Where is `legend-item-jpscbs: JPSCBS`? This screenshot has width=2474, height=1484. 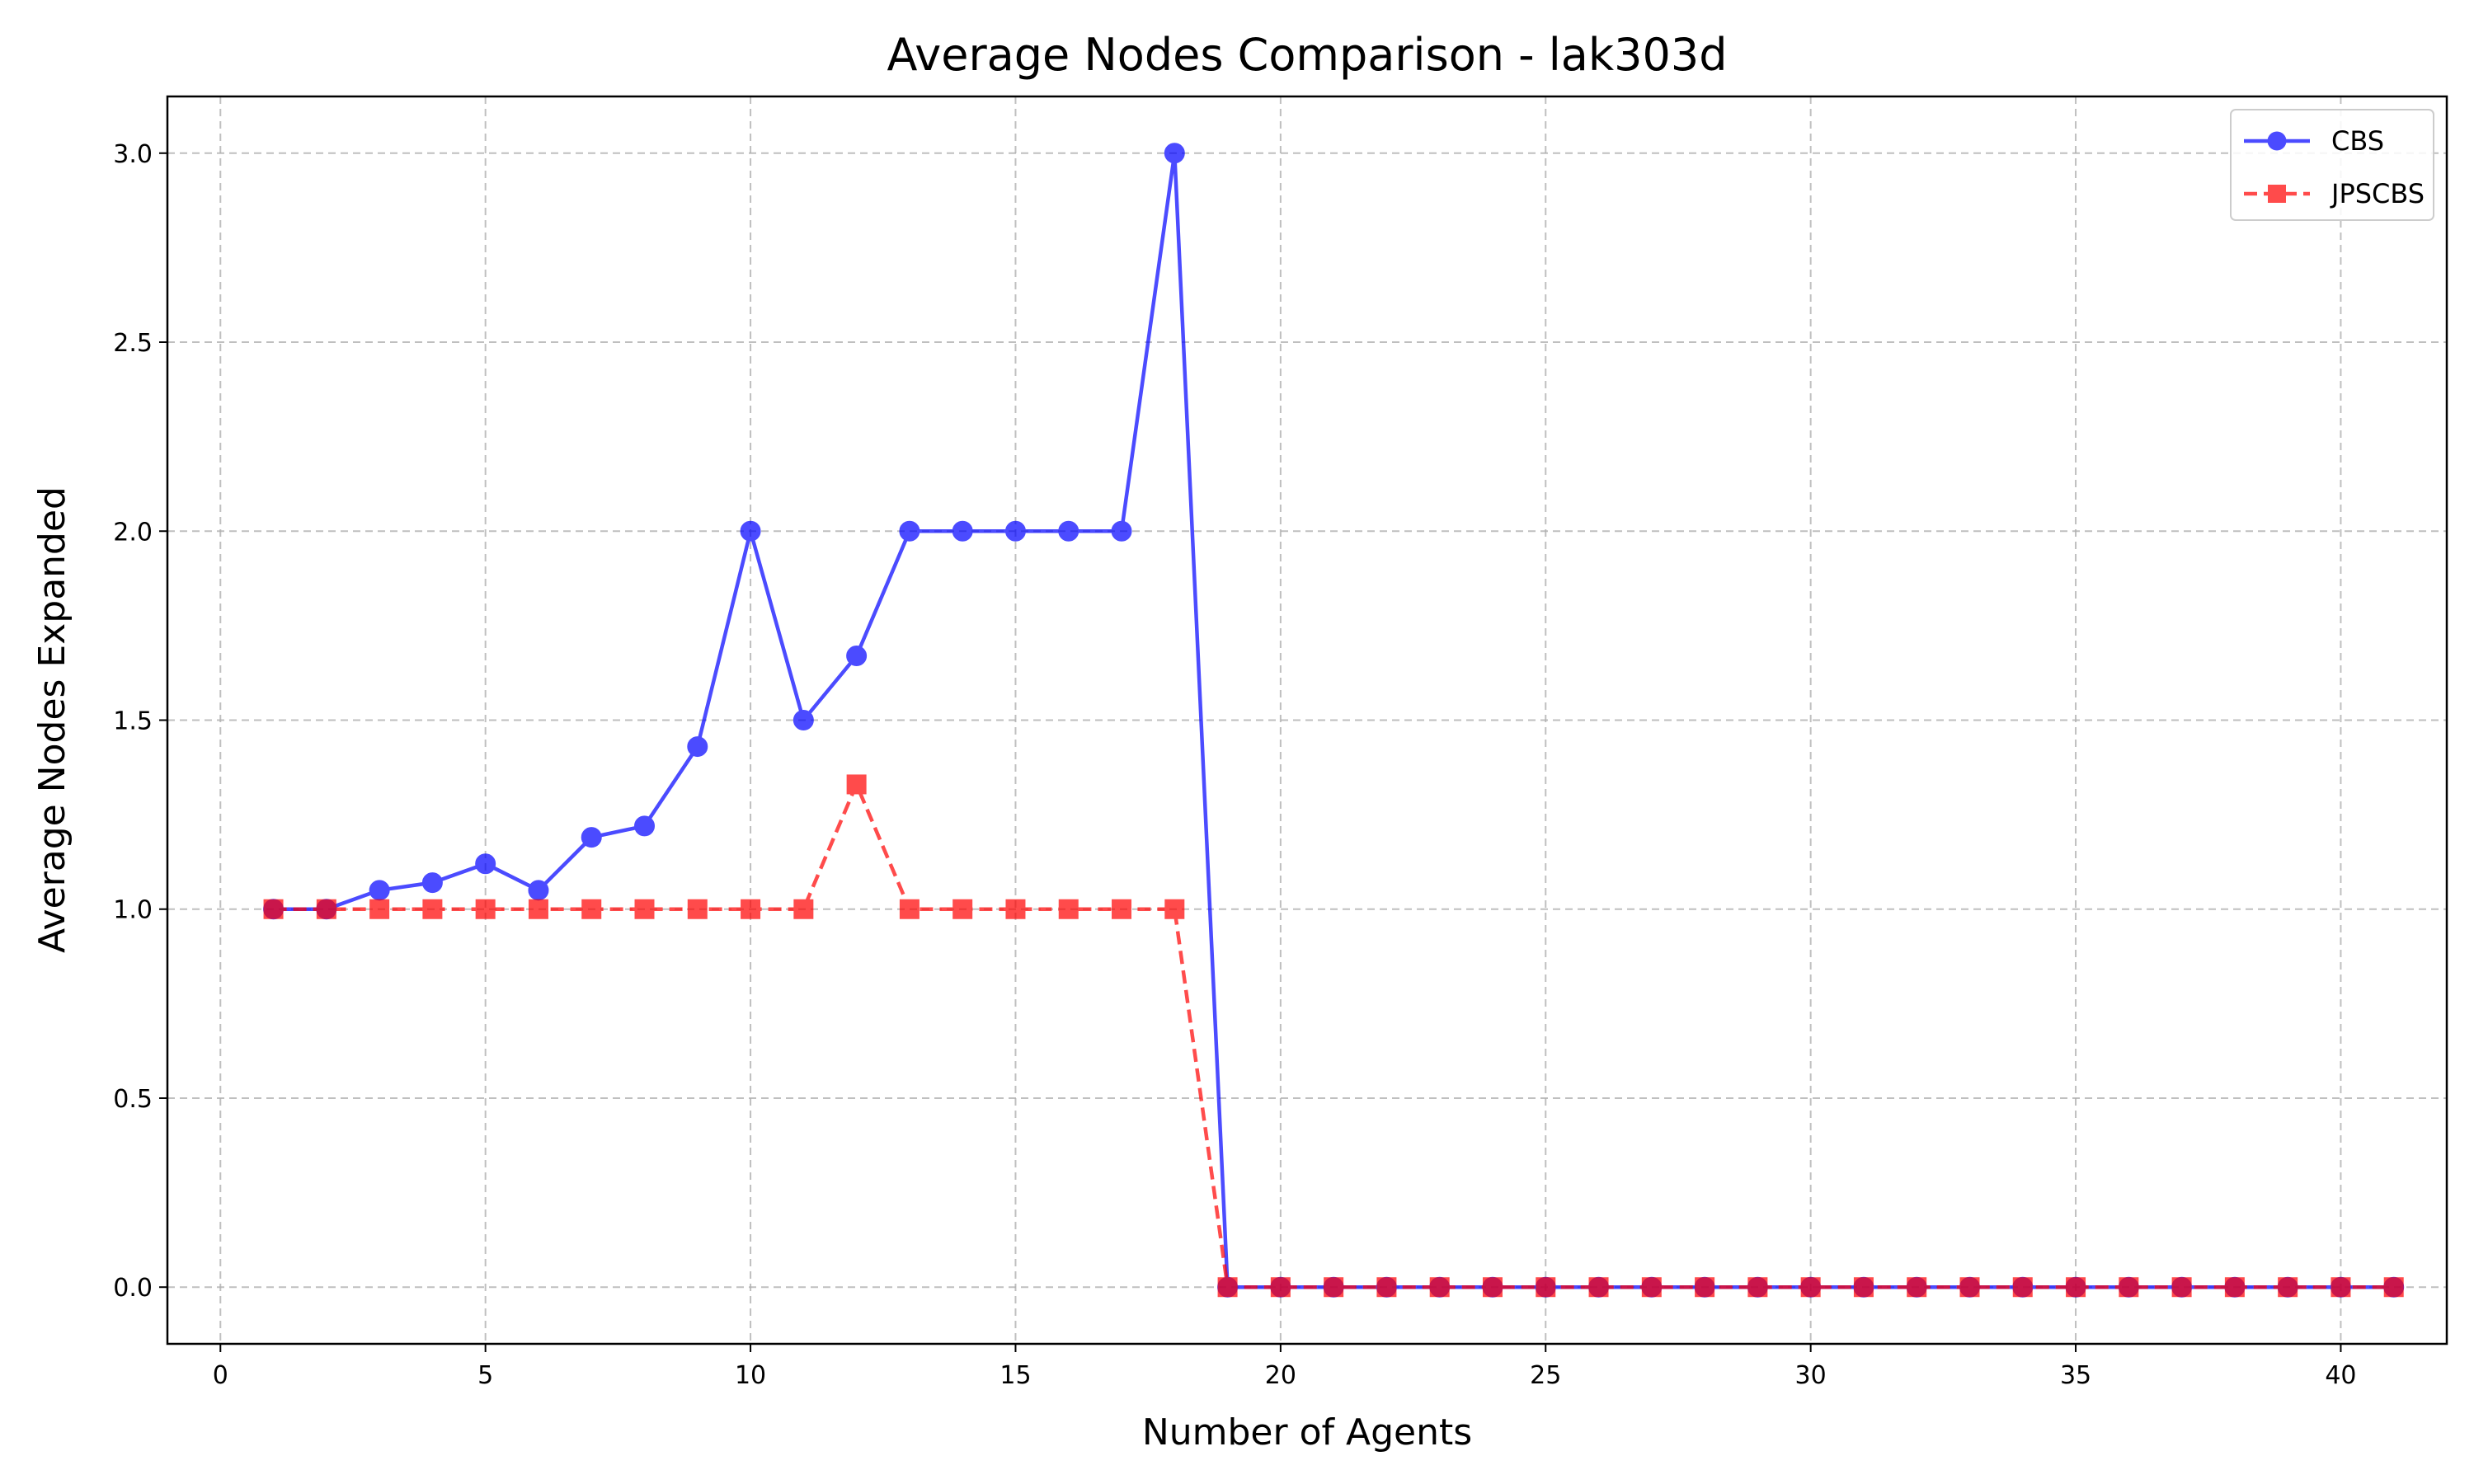 legend-item-jpscbs: JPSCBS is located at coordinates (2334, 193).